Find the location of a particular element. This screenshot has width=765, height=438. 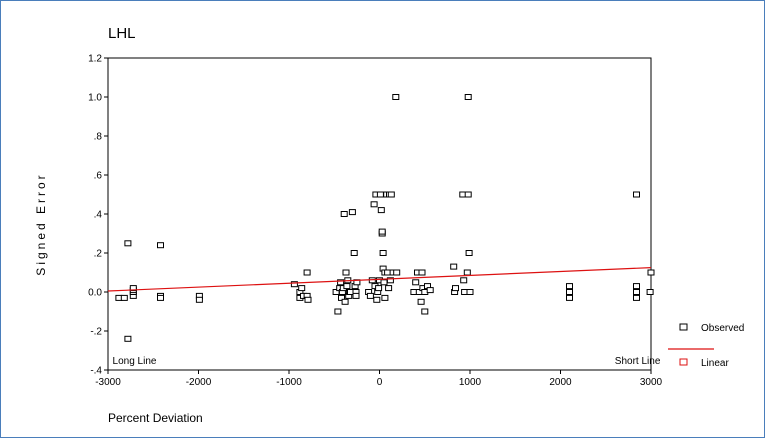

y-tick-label: .4 is located at coordinates (98, 215).